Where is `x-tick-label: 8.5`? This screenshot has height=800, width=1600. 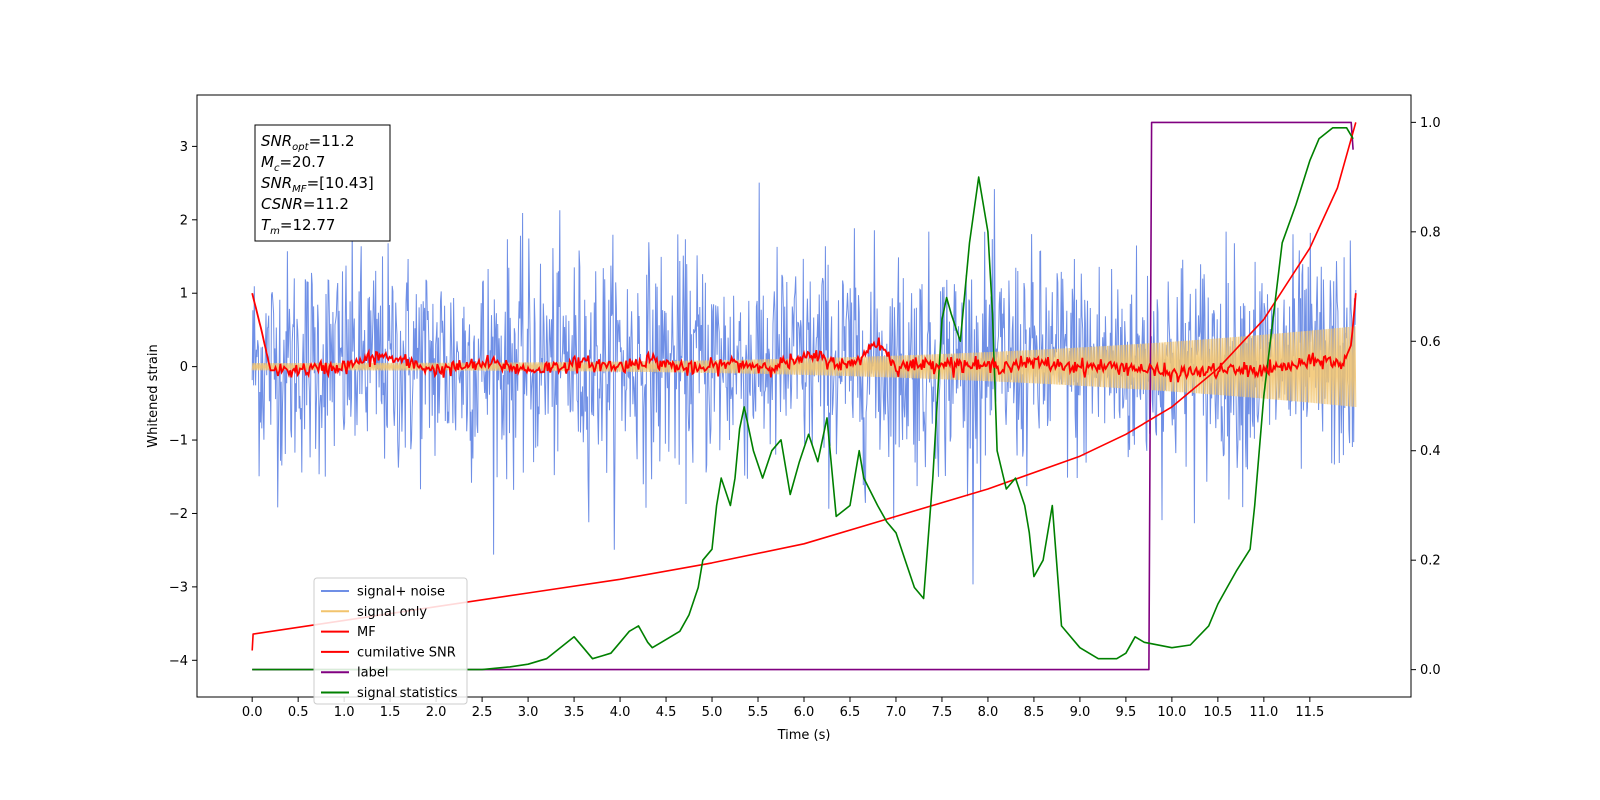 x-tick-label: 8.5 is located at coordinates (1034, 712).